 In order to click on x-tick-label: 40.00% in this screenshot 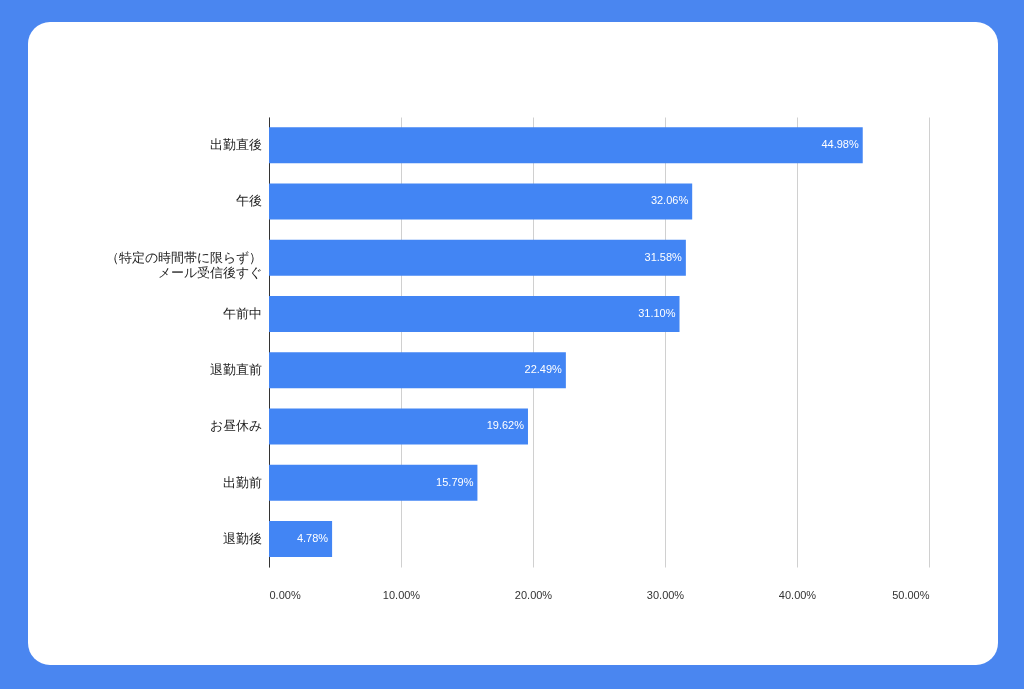, I will do `click(797, 594)`.